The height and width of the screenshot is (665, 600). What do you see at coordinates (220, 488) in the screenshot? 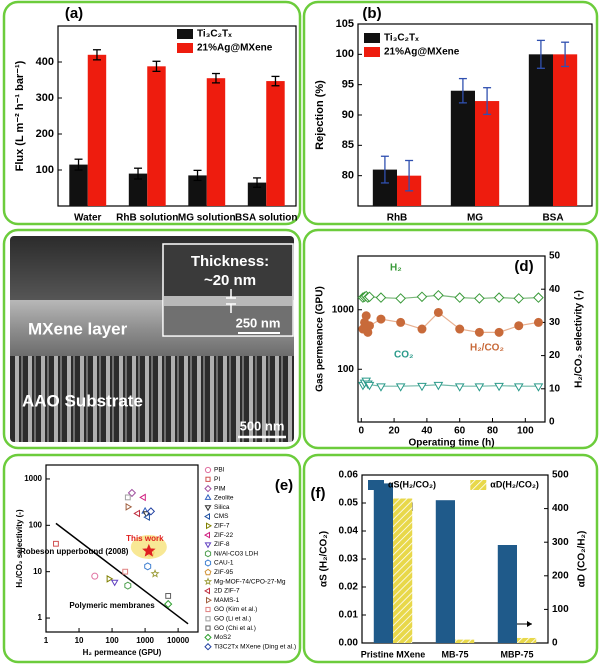
I see `legend-label: PIM` at bounding box center [220, 488].